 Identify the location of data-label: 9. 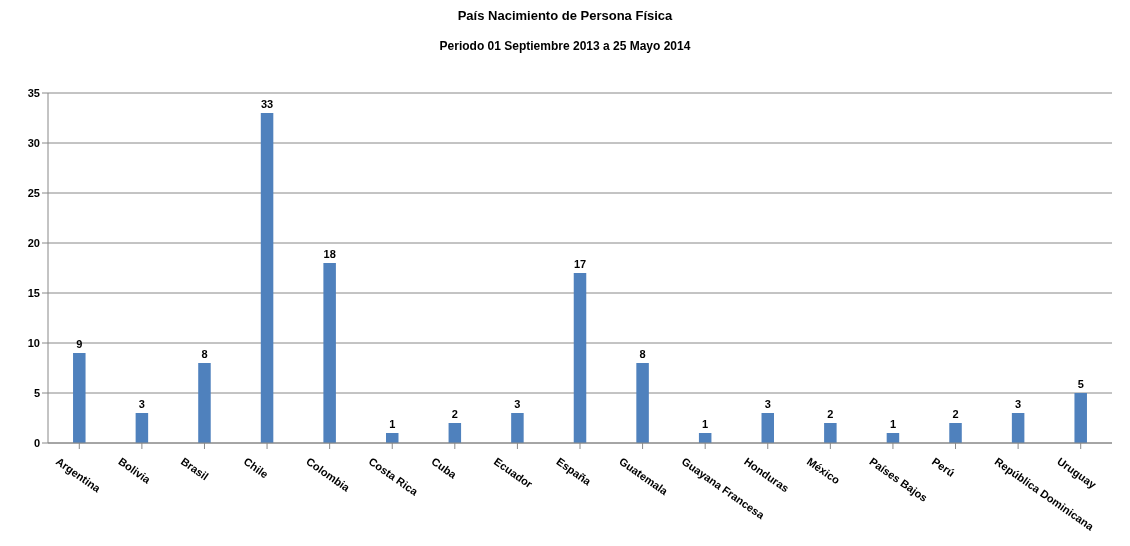
(79, 344).